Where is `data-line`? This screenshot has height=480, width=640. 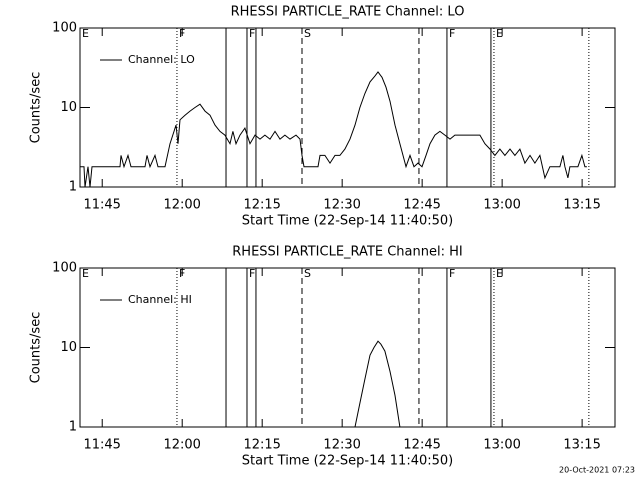
data-line is located at coordinates (377, 384).